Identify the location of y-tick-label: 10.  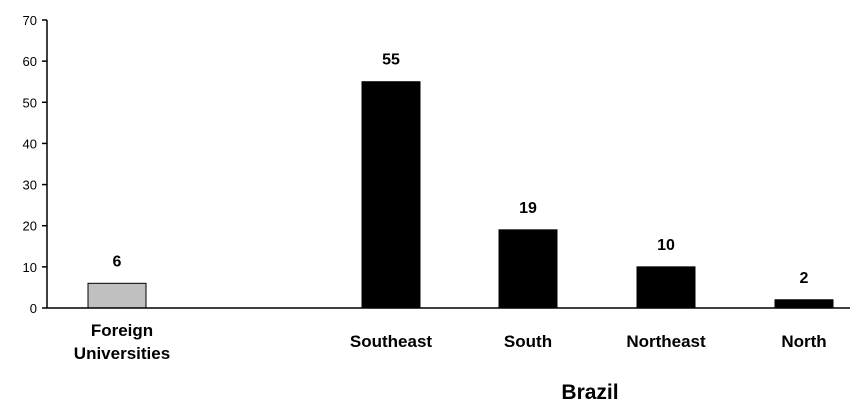
(30, 267).